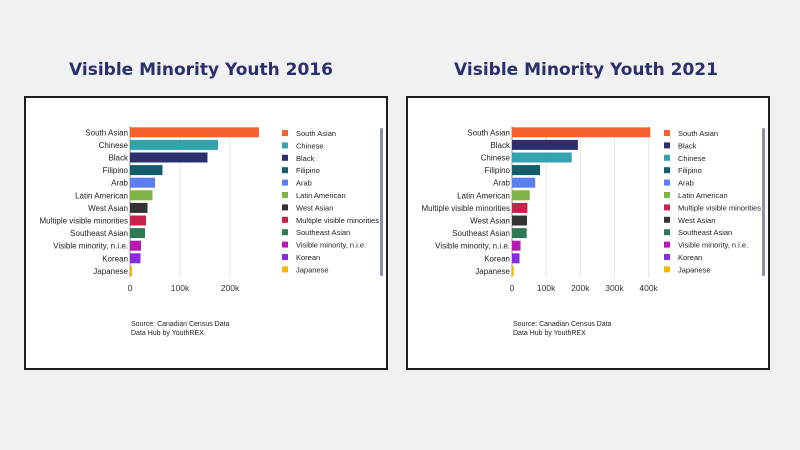  Describe the element at coordinates (201, 70) in the screenshot. I see `chart-title-2016: Visible Minority Youth 2016` at that location.